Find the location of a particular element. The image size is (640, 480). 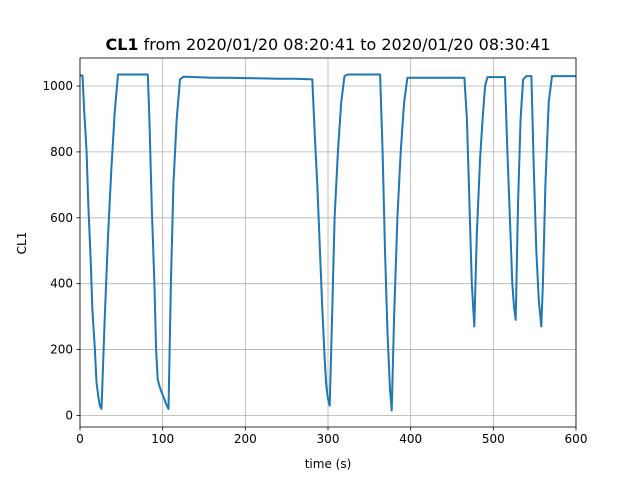

y-tick-label: 400 is located at coordinates (61, 284).